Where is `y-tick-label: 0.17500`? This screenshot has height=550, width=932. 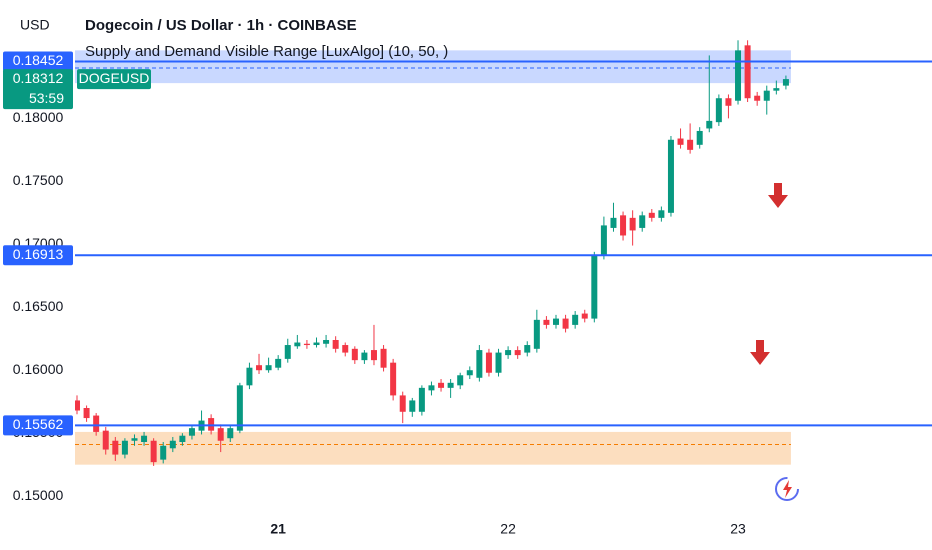 y-tick-label: 0.17500 is located at coordinates (38, 180).